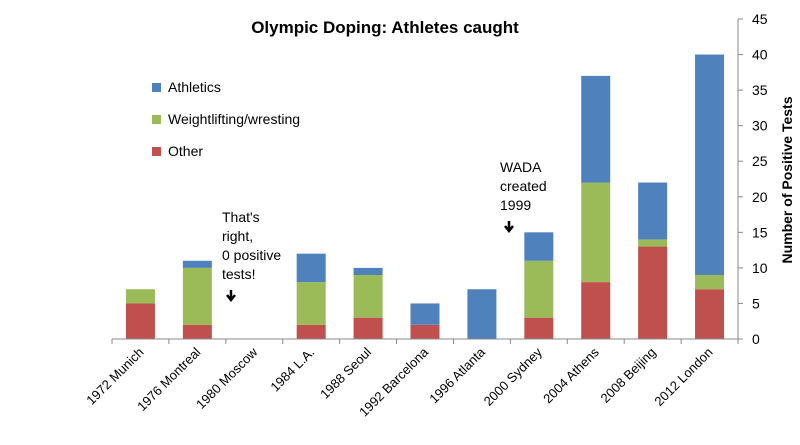  What do you see at coordinates (756, 339) in the screenshot?
I see `y-tick-label: 0` at bounding box center [756, 339].